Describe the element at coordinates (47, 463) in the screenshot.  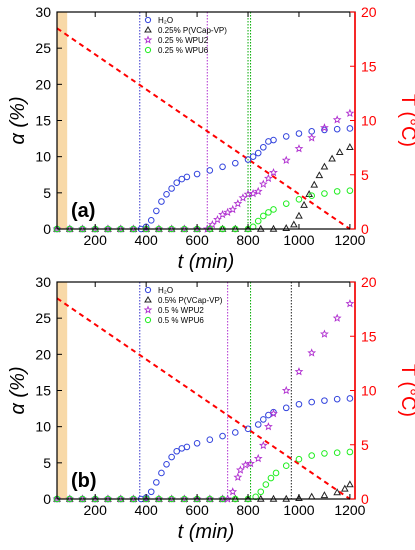
I see `y-tick-label: 5` at that location.